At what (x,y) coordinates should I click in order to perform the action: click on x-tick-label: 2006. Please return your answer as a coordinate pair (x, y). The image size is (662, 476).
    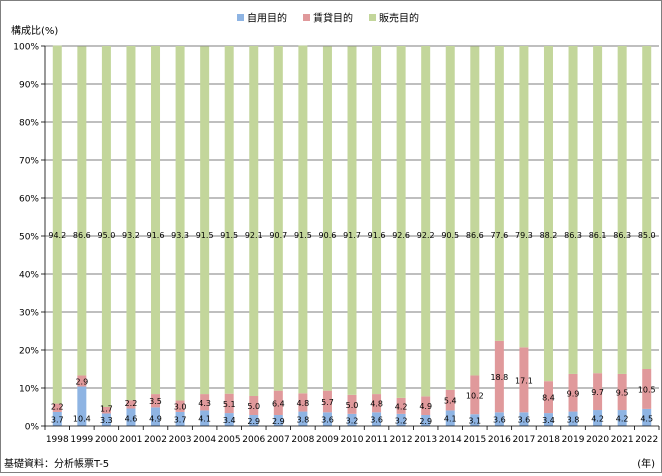
    Looking at the image, I should click on (253, 440).